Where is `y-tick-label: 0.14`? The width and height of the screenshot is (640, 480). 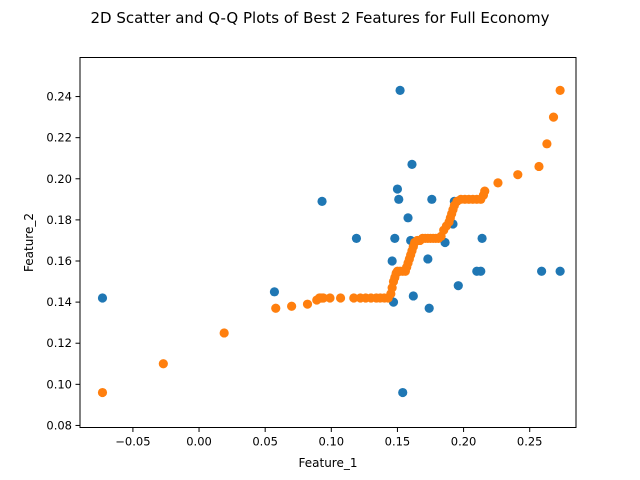 y-tick-label: 0.14 is located at coordinates (59, 302).